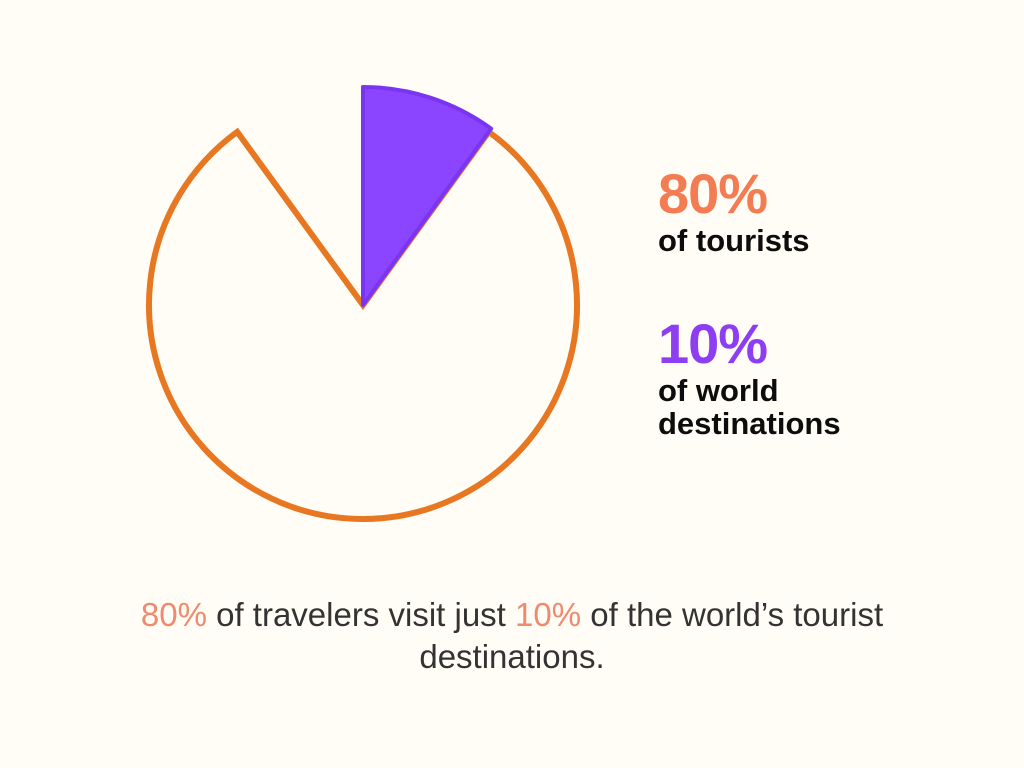  What do you see at coordinates (361, 614) in the screenshot?
I see `caption-text-1: of travelers visit just` at bounding box center [361, 614].